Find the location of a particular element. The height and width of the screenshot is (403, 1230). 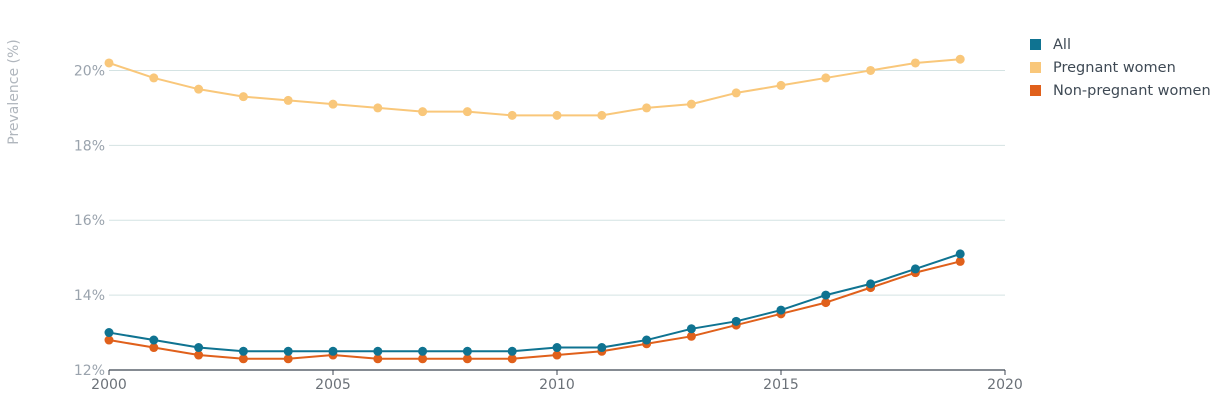

legend-swatch-all is located at coordinates (1035, 44).